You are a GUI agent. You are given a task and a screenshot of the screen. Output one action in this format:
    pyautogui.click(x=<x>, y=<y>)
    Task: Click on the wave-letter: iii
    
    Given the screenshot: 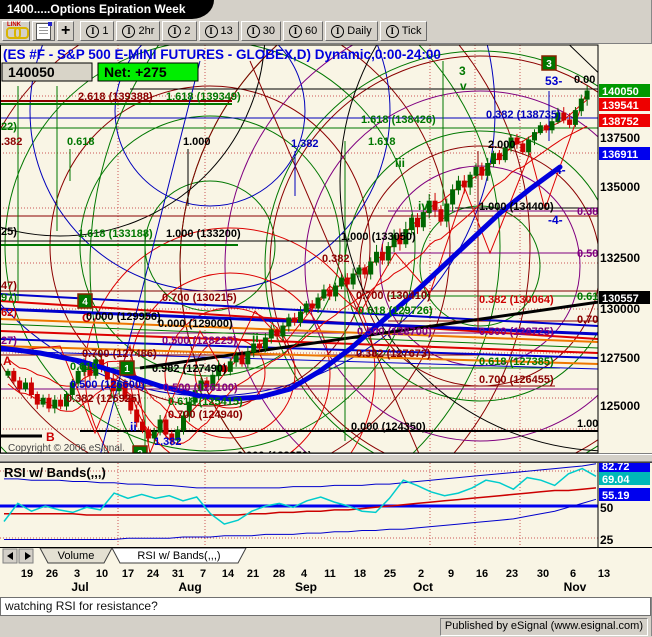 What is the action you would take?
    pyautogui.click(x=400, y=163)
    